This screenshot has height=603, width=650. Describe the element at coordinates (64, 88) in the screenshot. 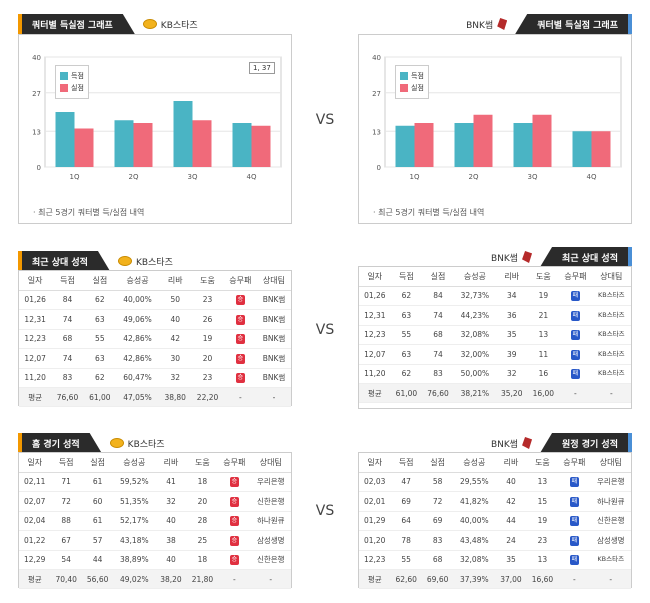

I see `lost-swatch` at that location.